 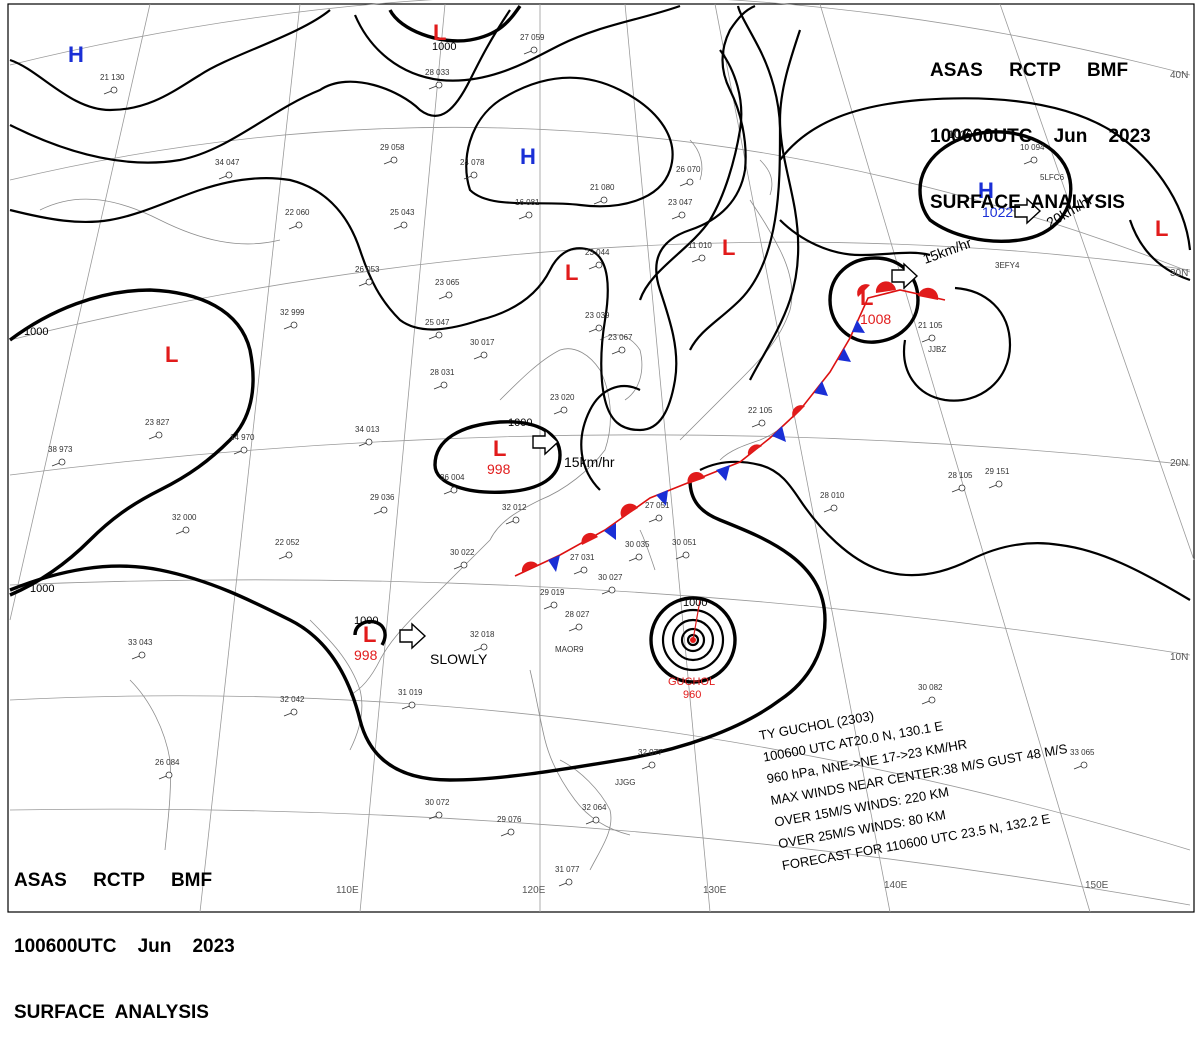 I want to click on station-plot: 32 064, so click(x=594, y=814).